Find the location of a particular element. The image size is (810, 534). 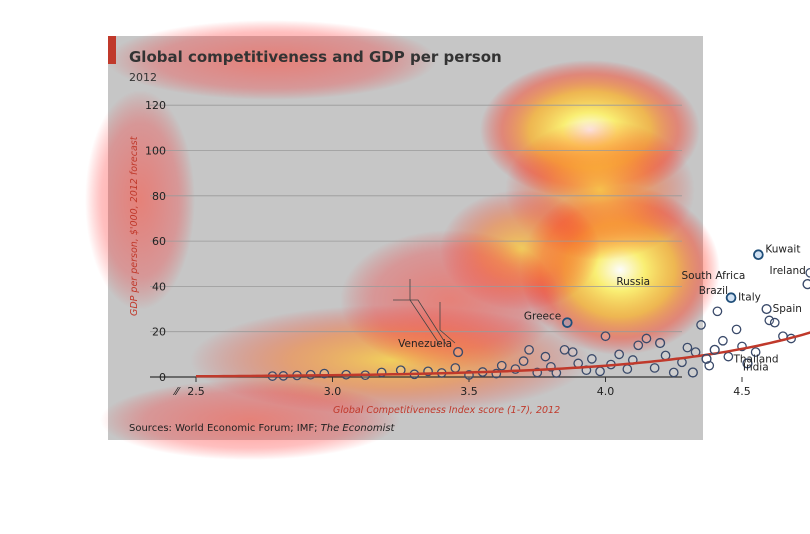

y-tick-label: 40 is located at coordinates (159, 286).